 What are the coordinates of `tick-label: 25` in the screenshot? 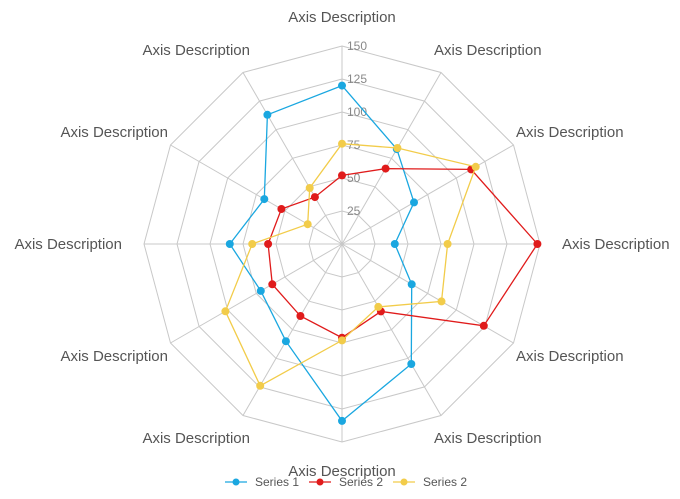 It's located at (354, 211).